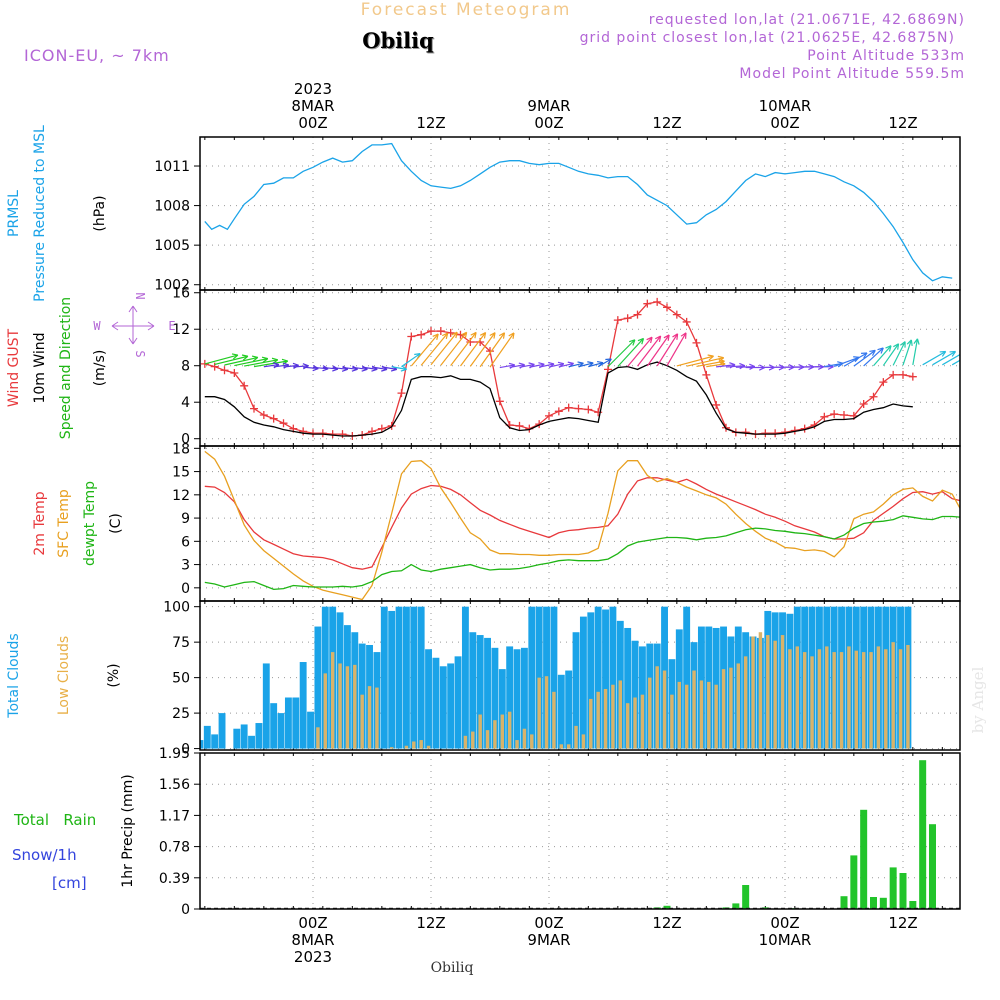  I want to click on model-label: ICON-EU, ~ 7km, so click(97, 55).